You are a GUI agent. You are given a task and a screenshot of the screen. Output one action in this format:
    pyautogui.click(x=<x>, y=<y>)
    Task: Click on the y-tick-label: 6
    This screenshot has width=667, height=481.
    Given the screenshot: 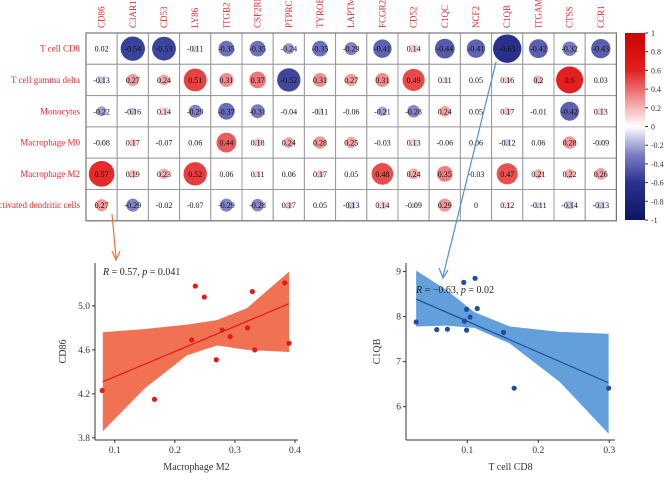 What is the action you would take?
    pyautogui.click(x=398, y=408)
    